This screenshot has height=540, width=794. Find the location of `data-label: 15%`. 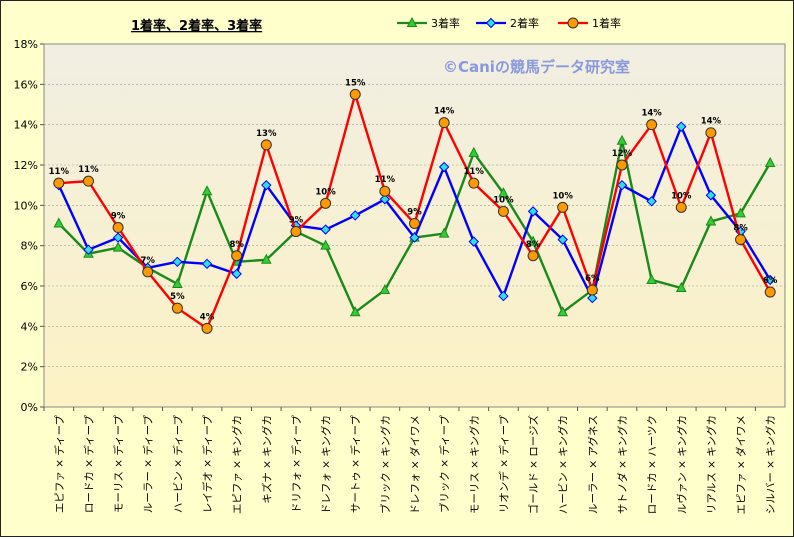

data-label: 15% is located at coordinates (355, 83).